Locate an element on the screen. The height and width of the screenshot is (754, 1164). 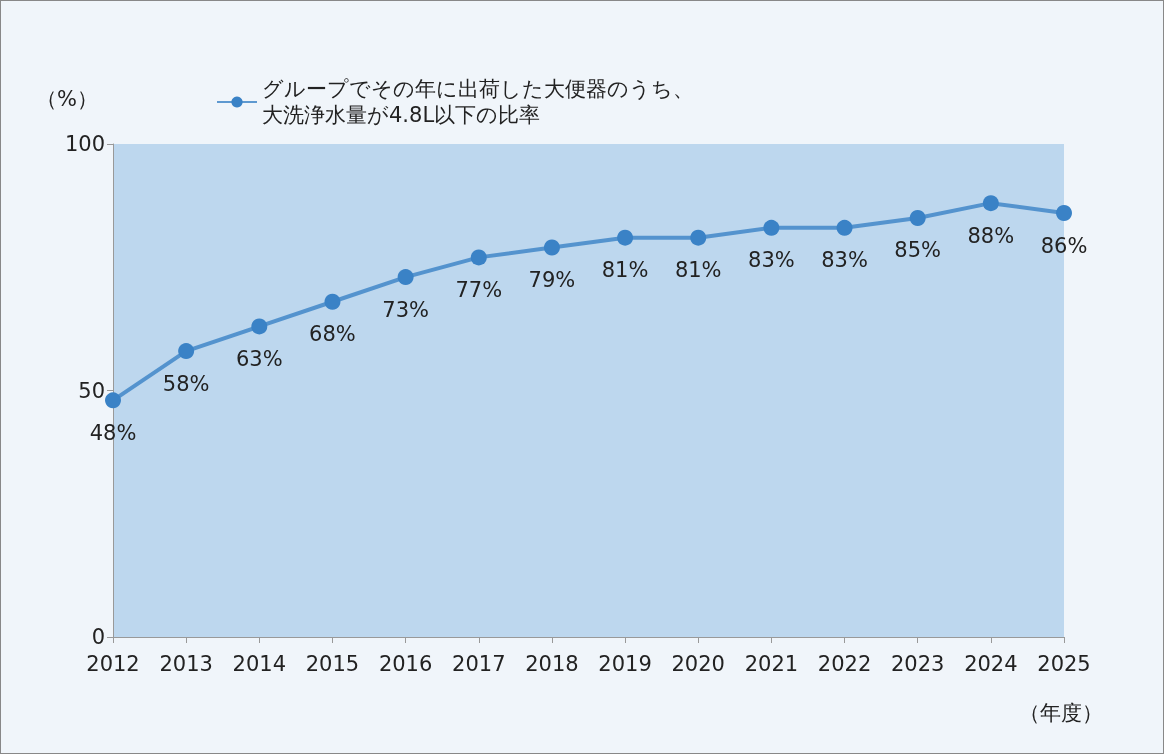
x-tick-label: 2012 is located at coordinates (113, 663).